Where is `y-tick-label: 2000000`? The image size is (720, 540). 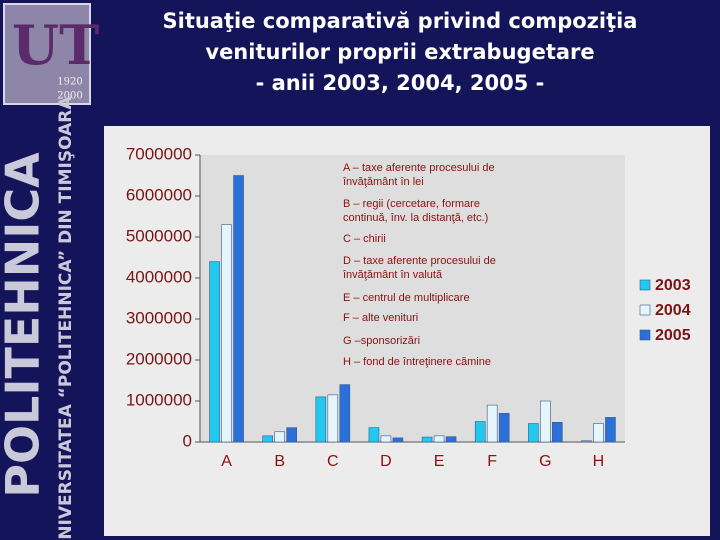 y-tick-label: 2000000 is located at coordinates (159, 358).